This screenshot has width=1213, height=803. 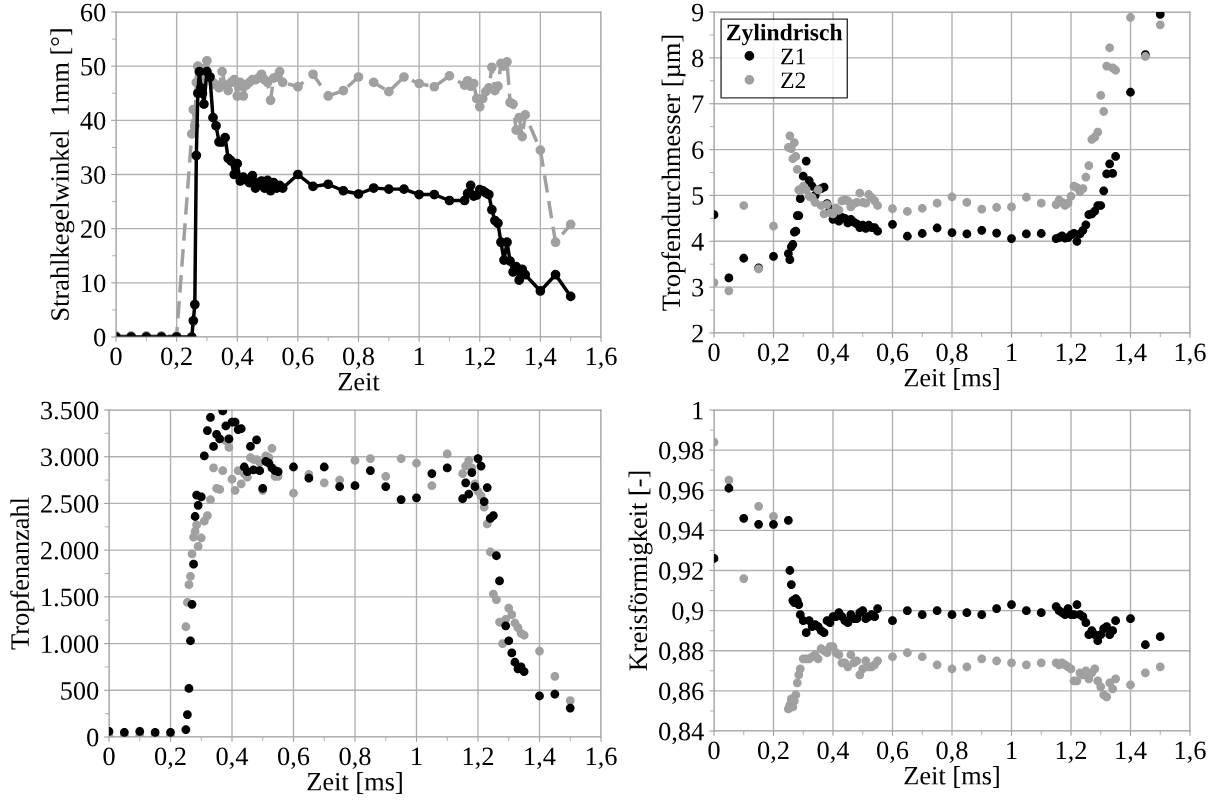 I want to click on y-tick-label: 40, so click(x=93, y=120).